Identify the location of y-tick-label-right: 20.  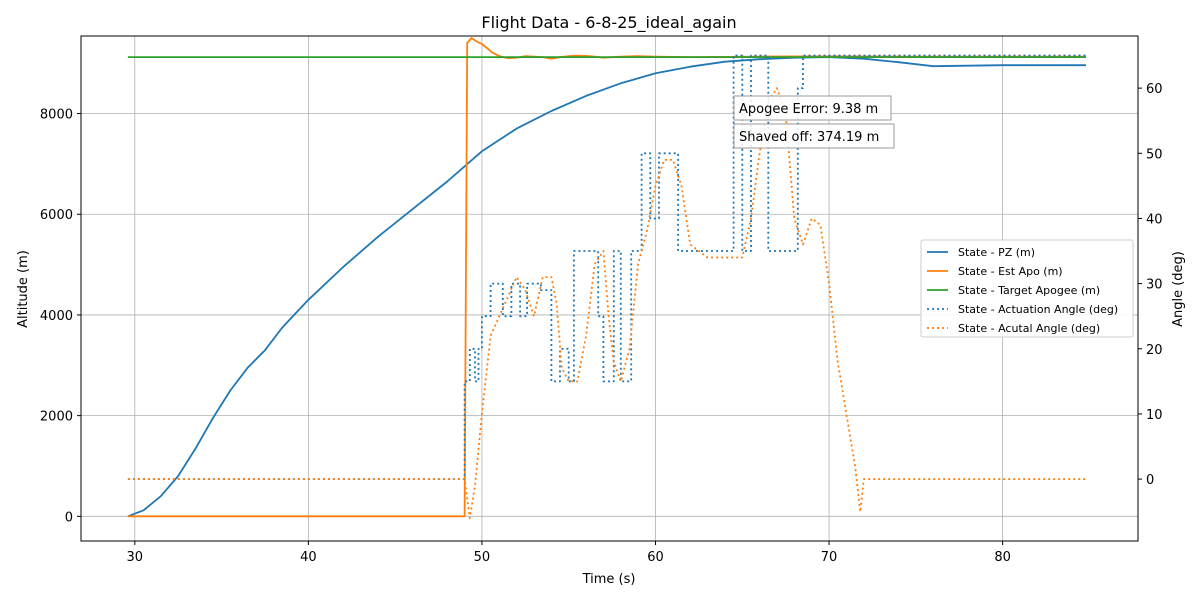
(1154, 350).